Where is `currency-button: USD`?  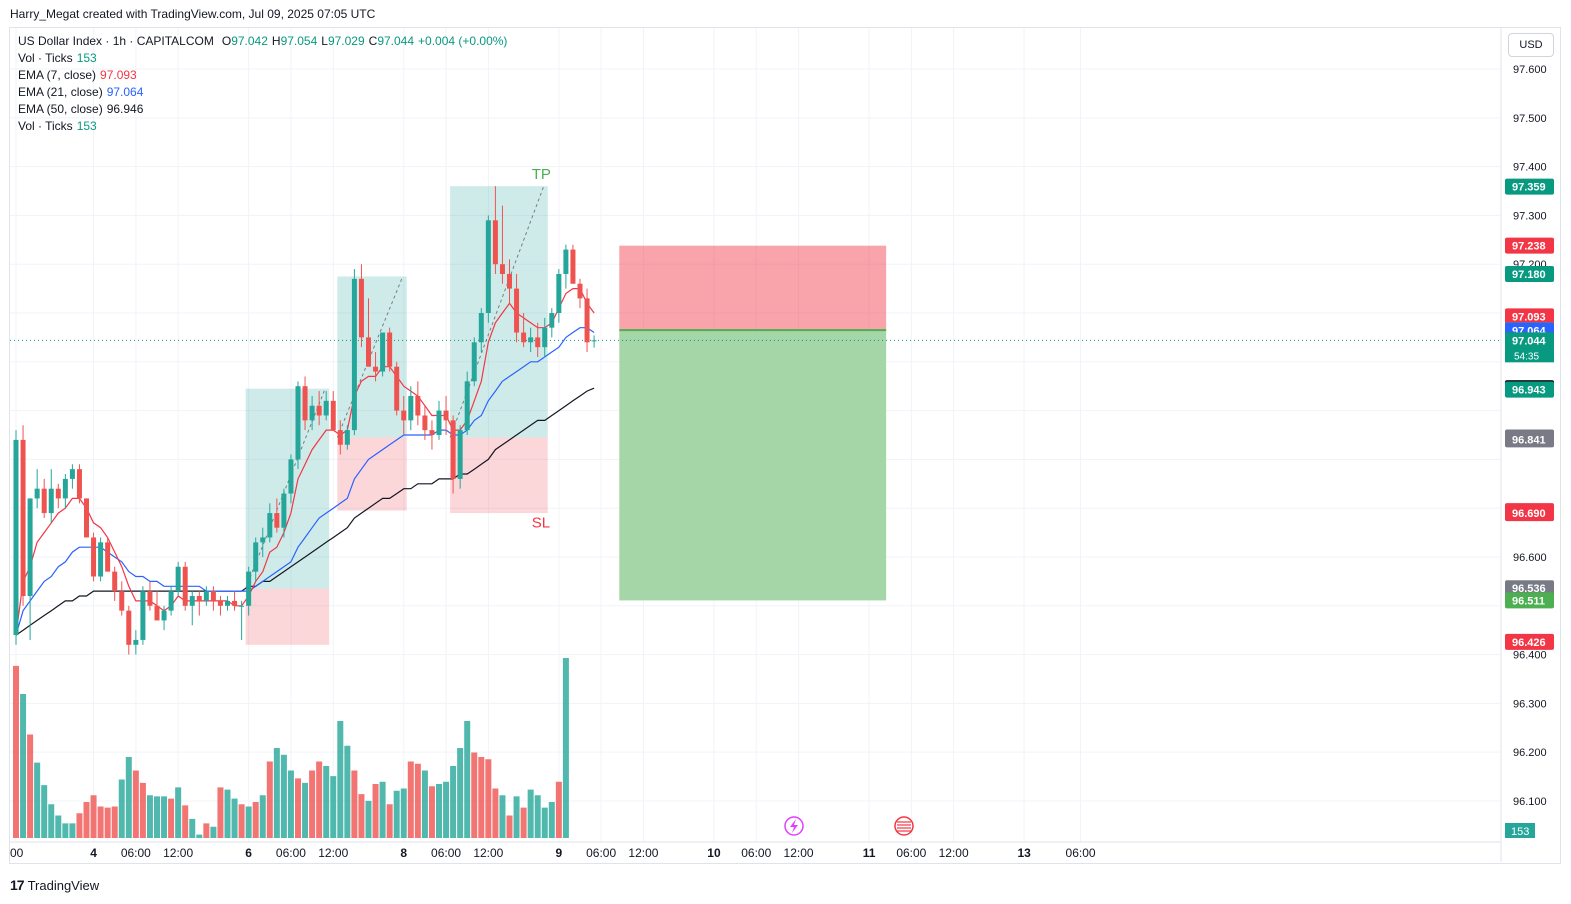 currency-button: USD is located at coordinates (1531, 45).